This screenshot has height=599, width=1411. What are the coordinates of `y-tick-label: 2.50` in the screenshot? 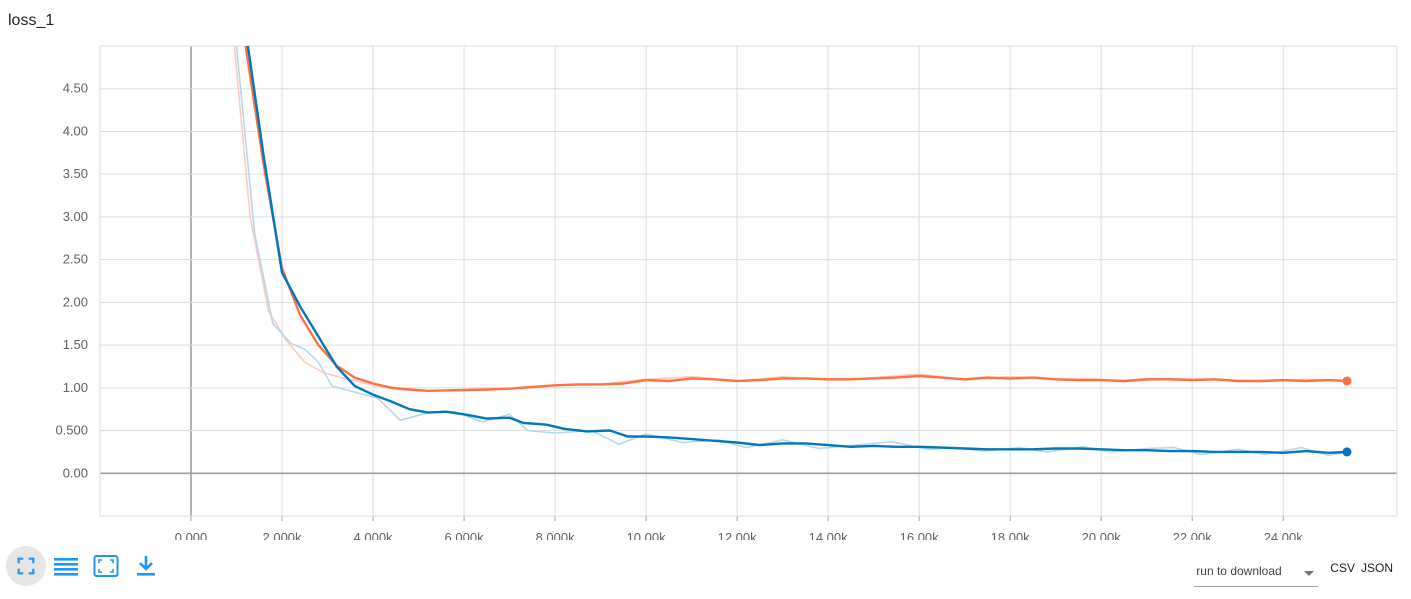 It's located at (75, 259).